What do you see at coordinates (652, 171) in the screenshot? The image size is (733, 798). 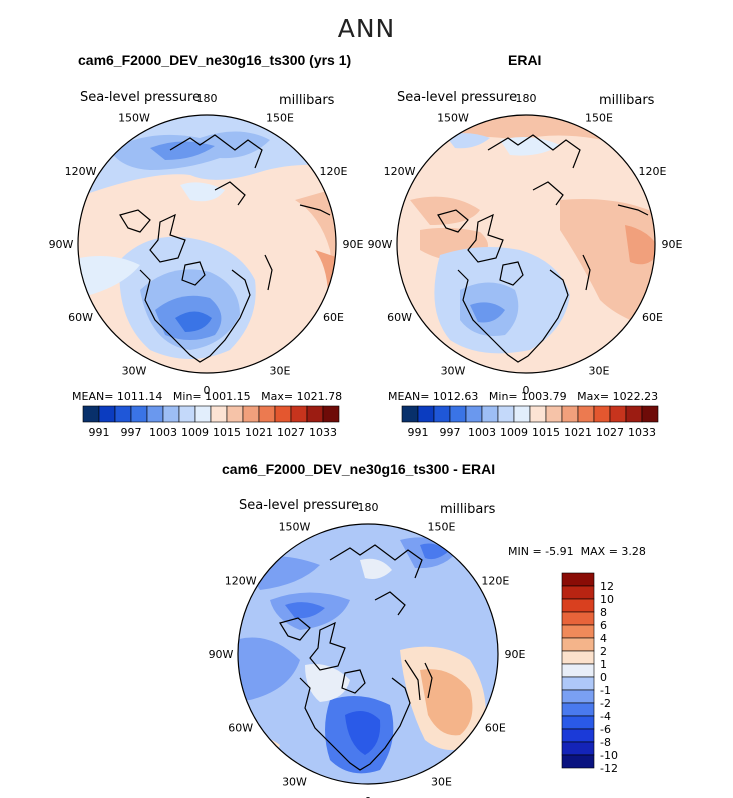 I see `right-lon-label: 120E` at bounding box center [652, 171].